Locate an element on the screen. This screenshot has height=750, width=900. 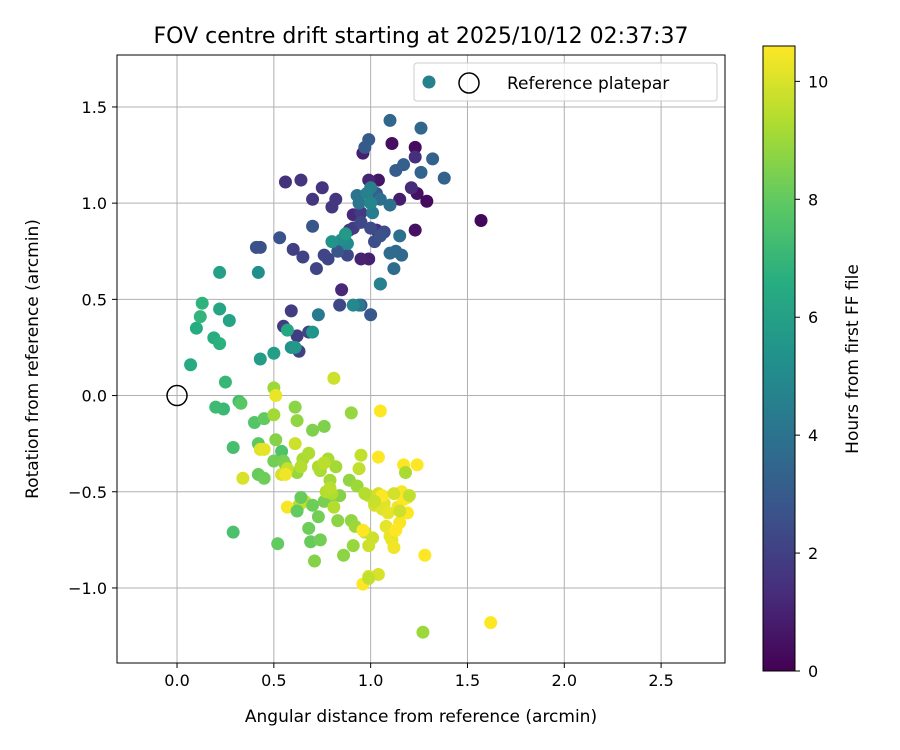
legend-label-reference: Reference platepar is located at coordinates (588, 84).